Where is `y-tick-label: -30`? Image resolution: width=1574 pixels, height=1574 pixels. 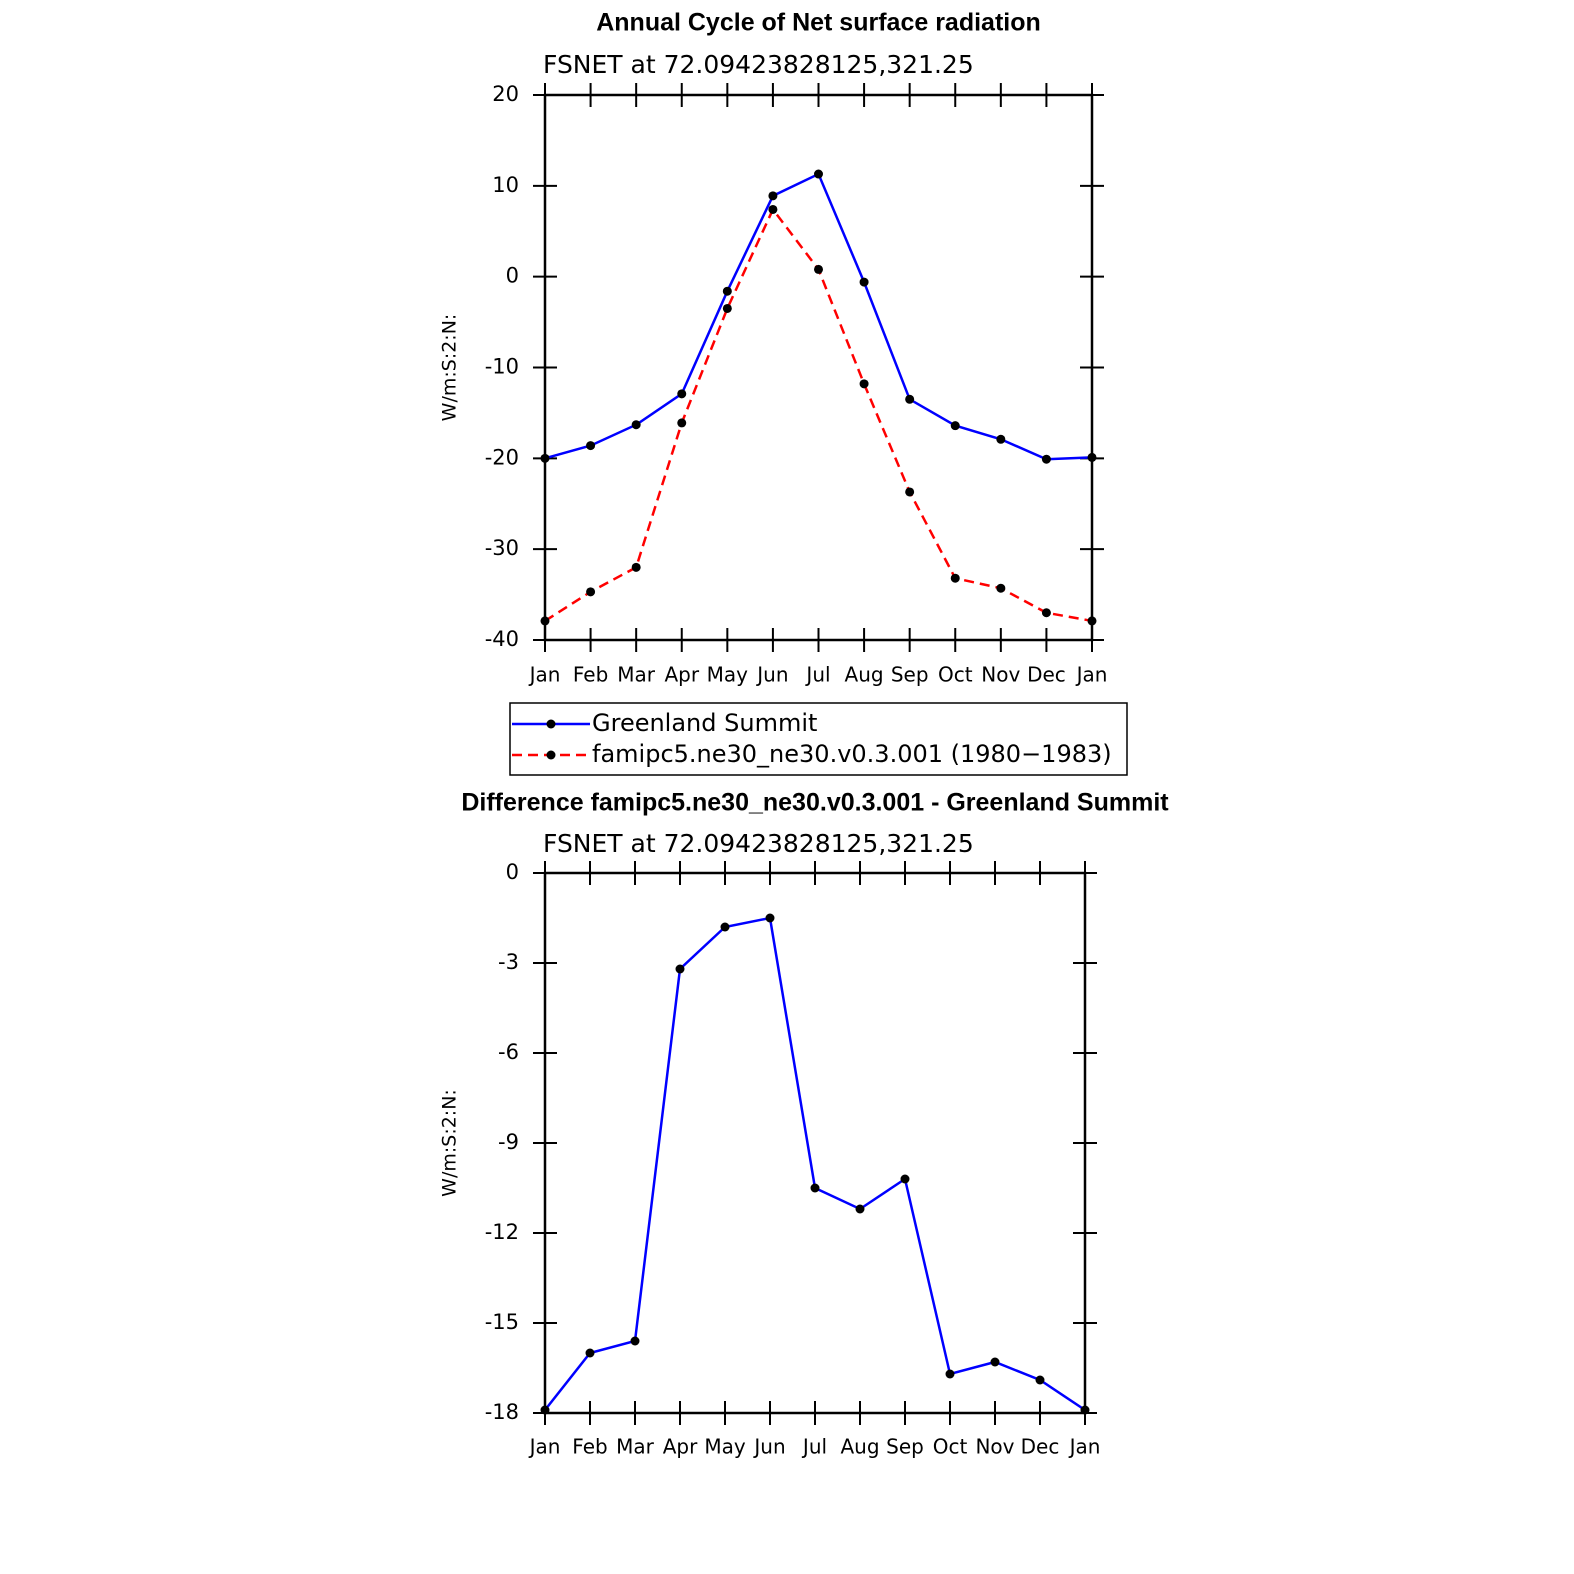
y-tick-label: -30 is located at coordinates (502, 548).